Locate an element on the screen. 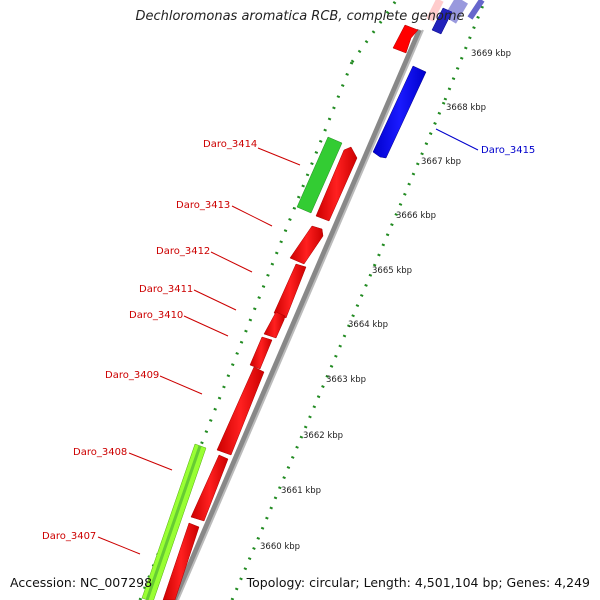  gene-daro-3409-arrow is located at coordinates (240, 411).